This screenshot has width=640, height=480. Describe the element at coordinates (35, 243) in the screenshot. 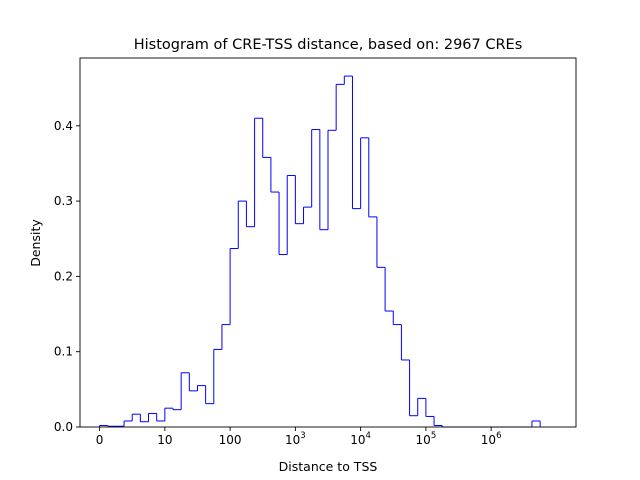

I see `y-axis-label: Density` at that location.